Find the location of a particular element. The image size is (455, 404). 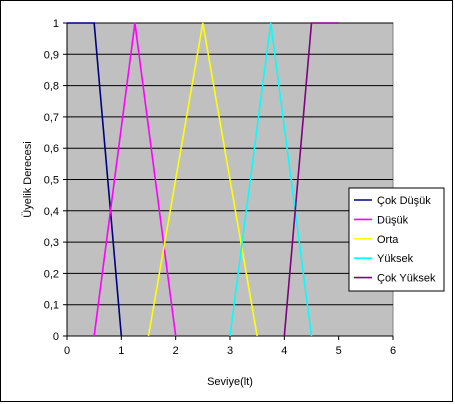

x-tick-labels: 0 1 2 3 4 5 6 is located at coordinates (230, 351).